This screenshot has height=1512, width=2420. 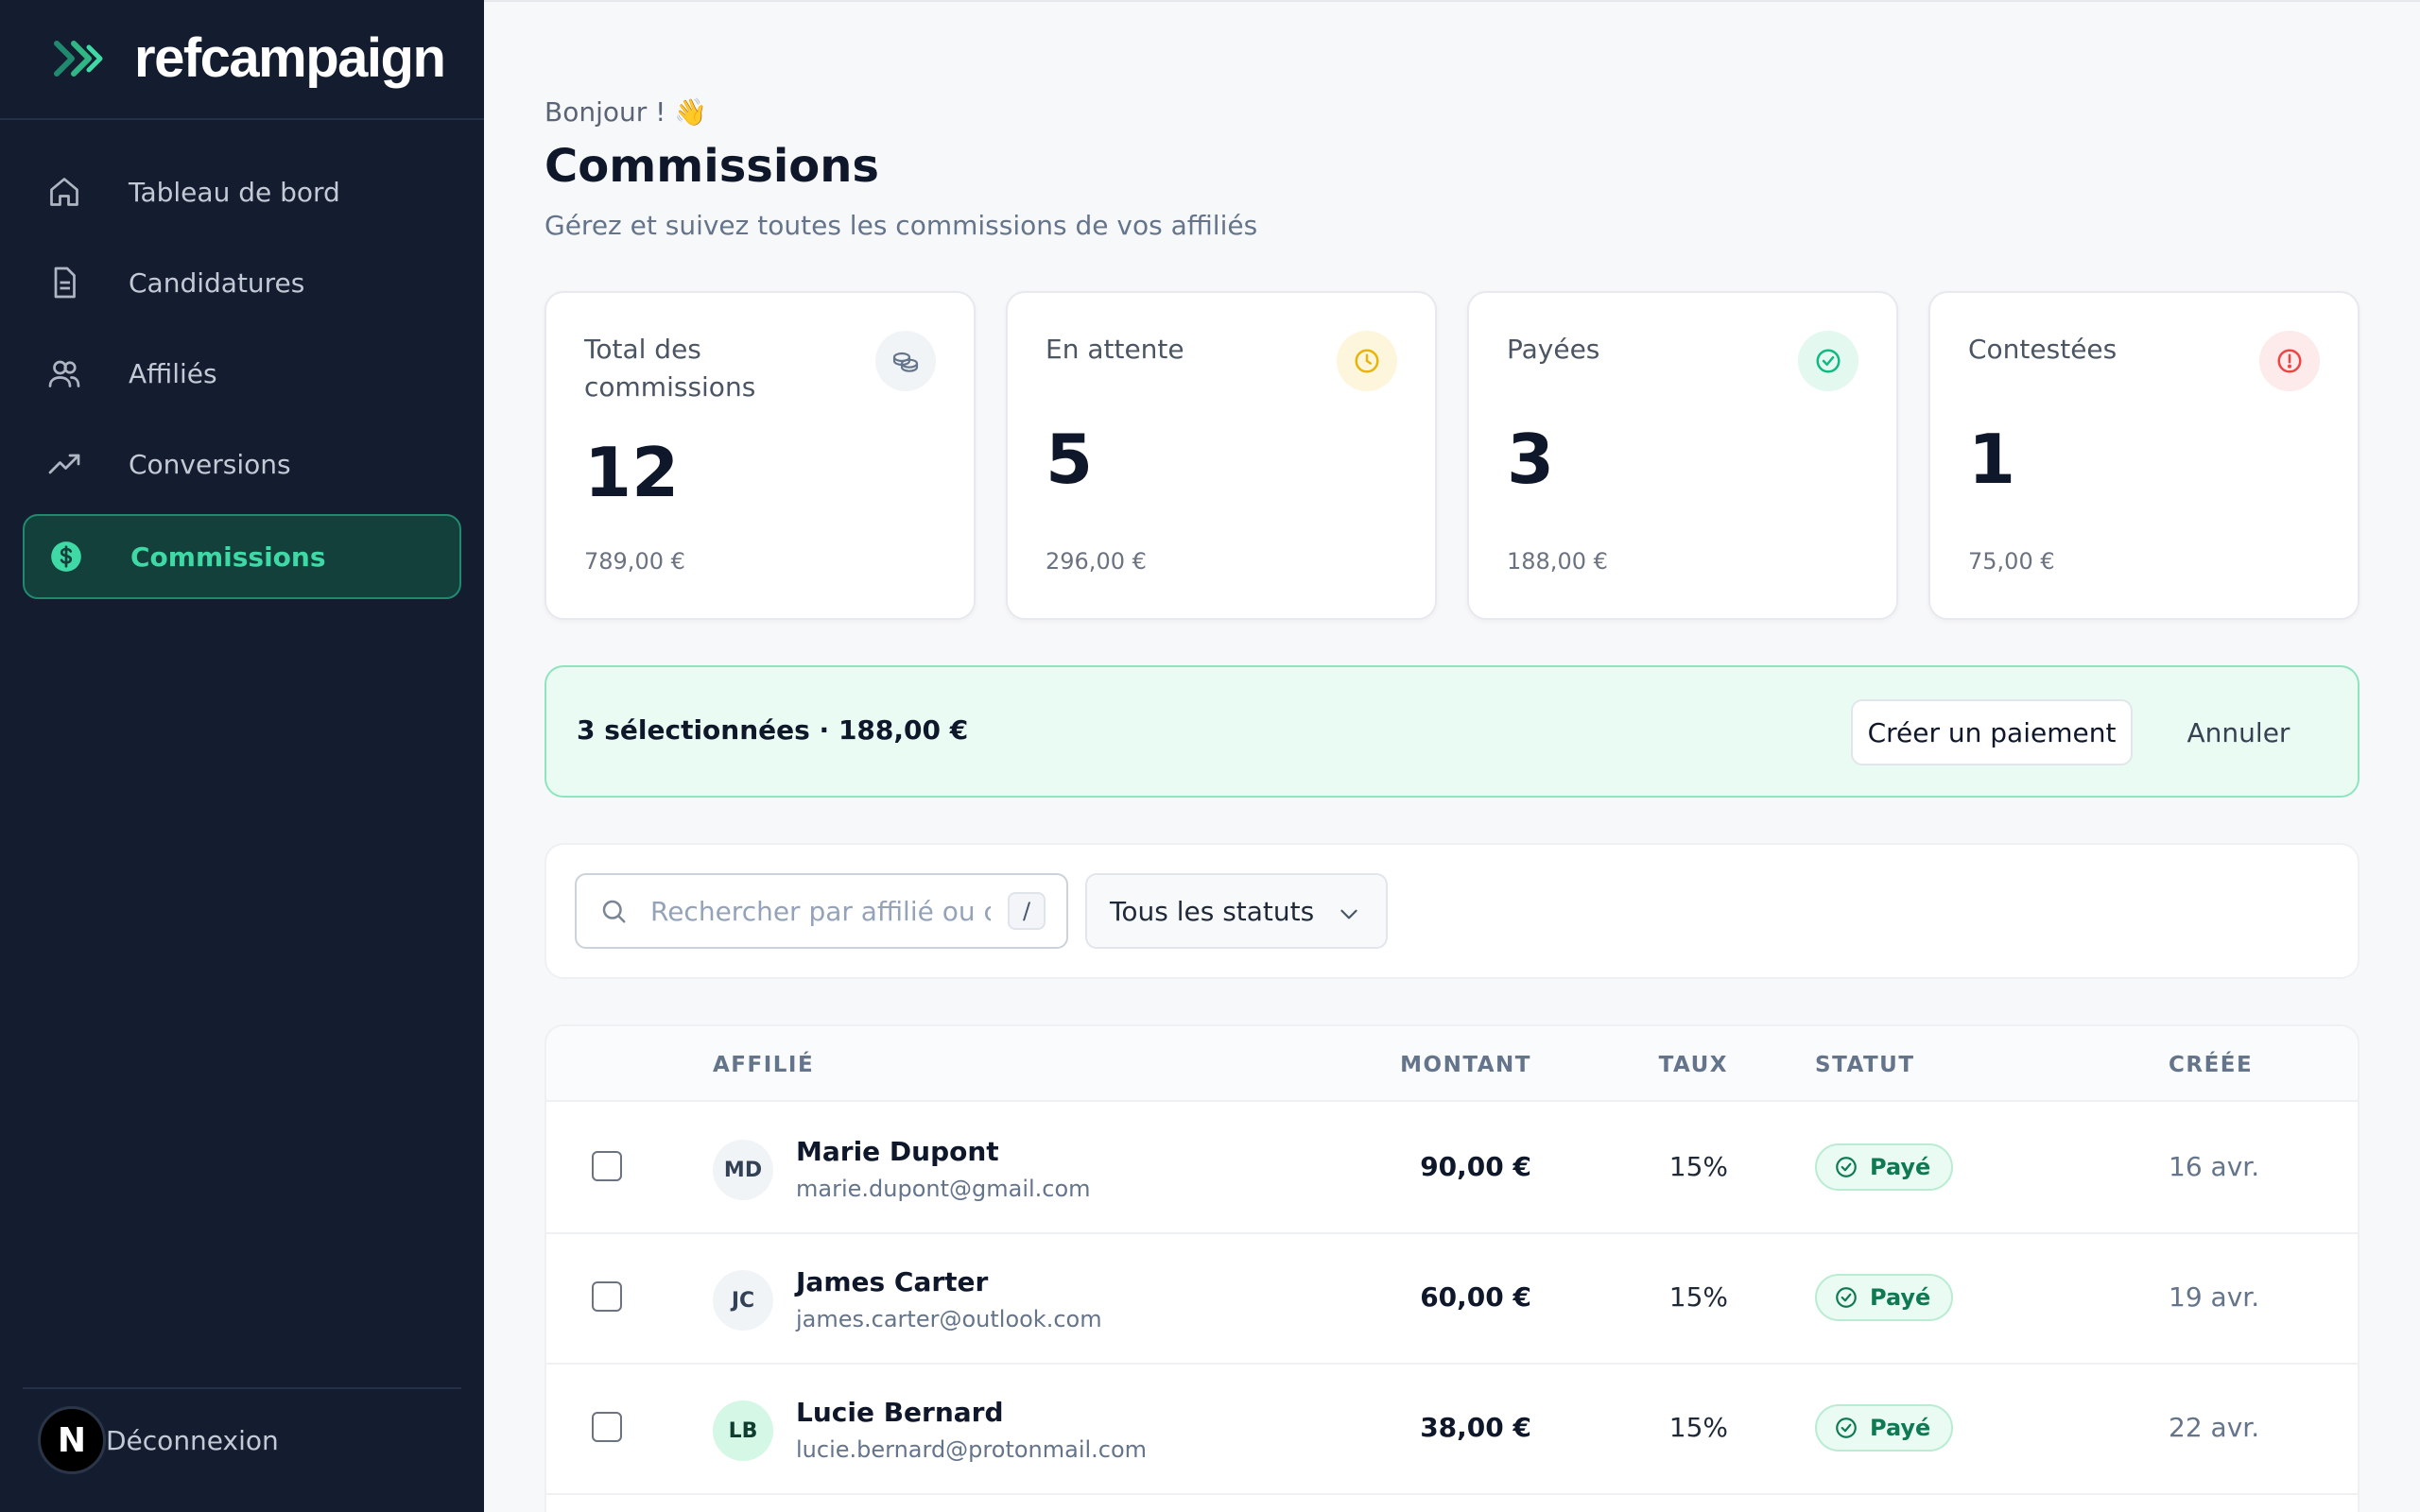 What do you see at coordinates (1865, 1065) in the screenshot?
I see `column-header-status: STATUT` at bounding box center [1865, 1065].